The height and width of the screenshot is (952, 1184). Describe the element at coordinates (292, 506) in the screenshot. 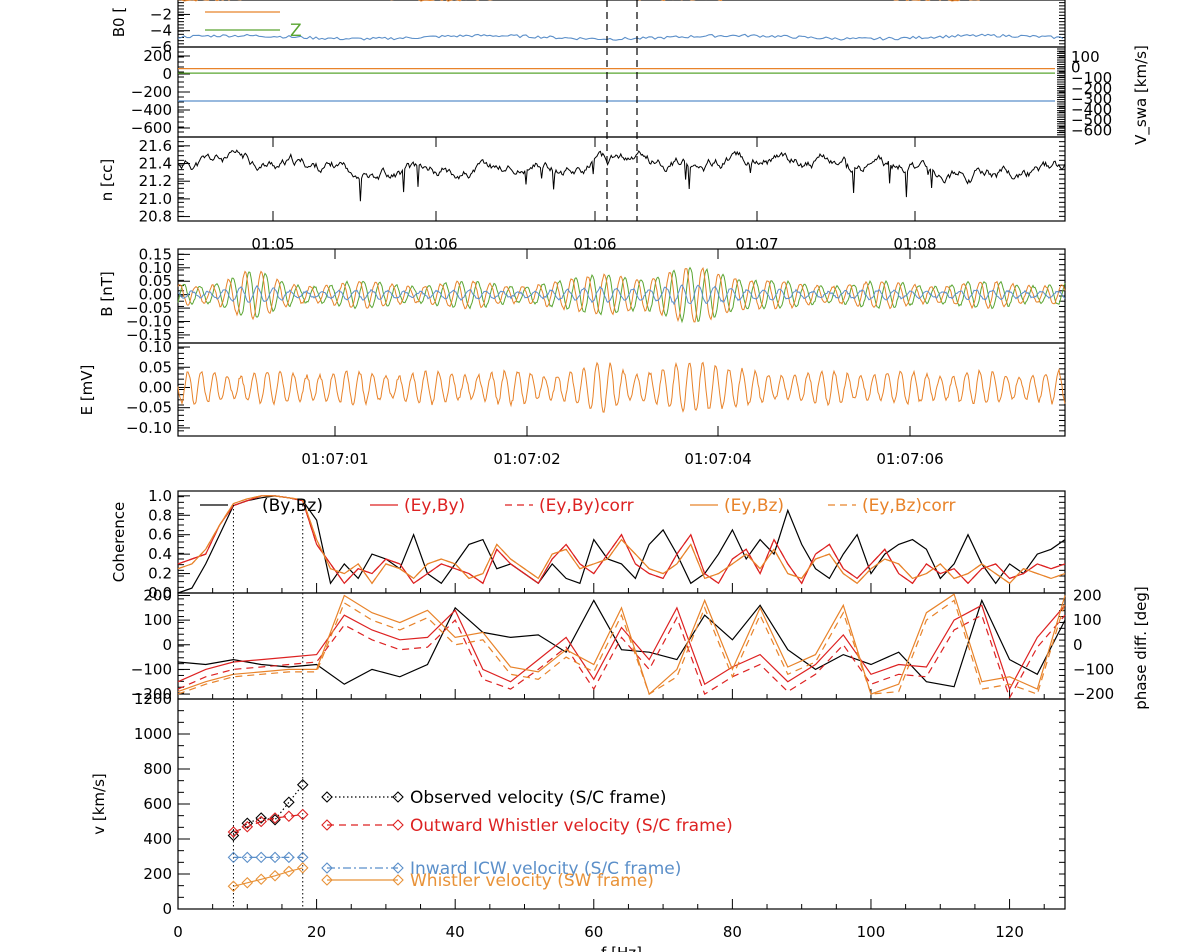

I see `legend-label-coherence-0: (By,Bz)` at that location.